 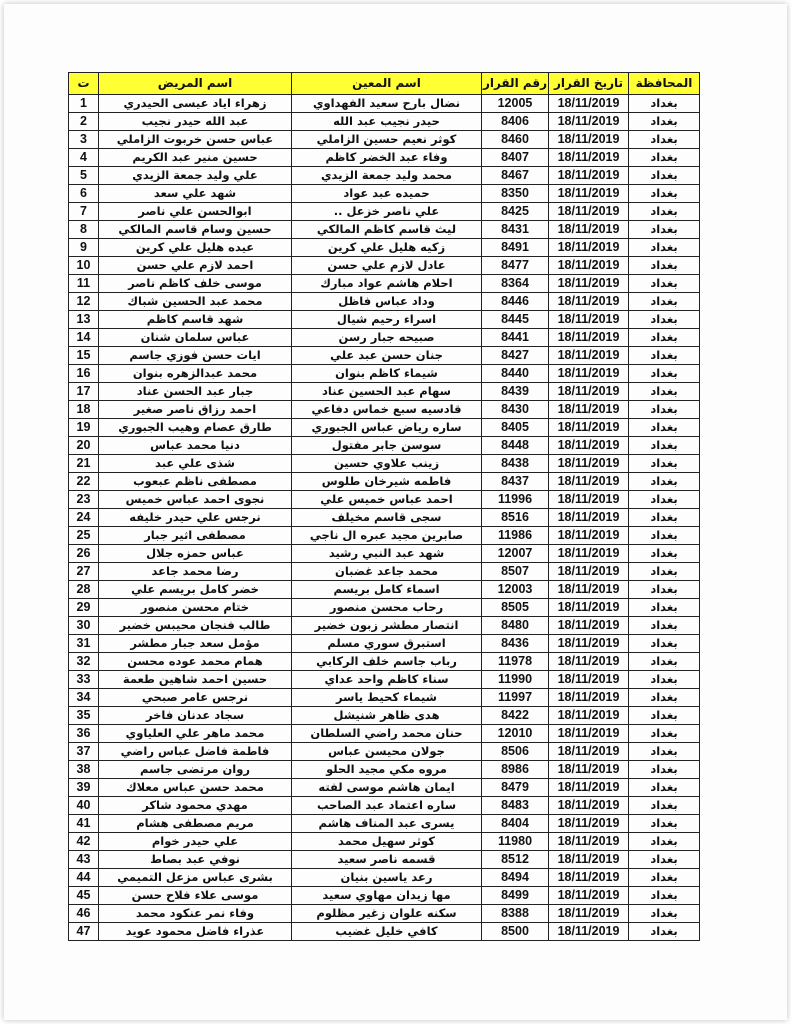 What do you see at coordinates (386, 625) in the screenshot?
I see `helper-name-cell: انتصار مطشر زبون خضير` at bounding box center [386, 625].